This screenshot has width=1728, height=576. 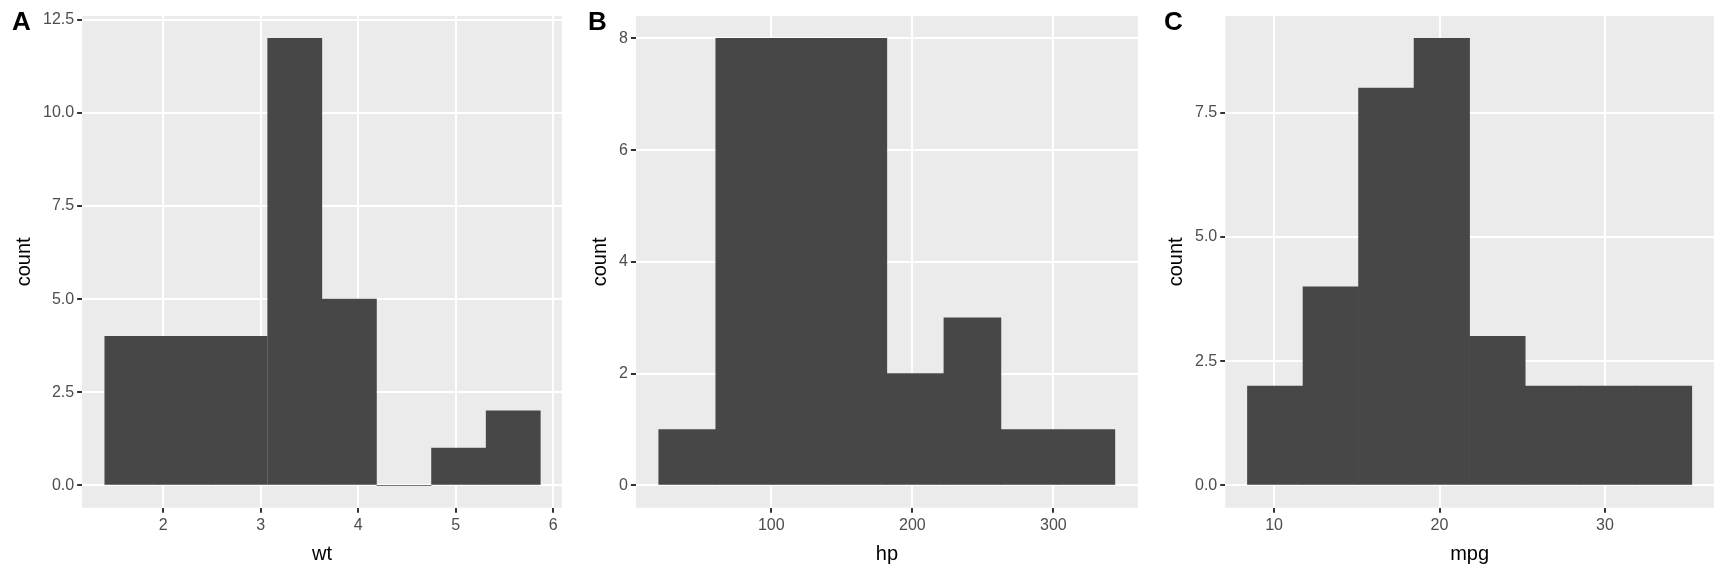 What do you see at coordinates (456, 524) in the screenshot?
I see `x-tick-label: 5` at bounding box center [456, 524].